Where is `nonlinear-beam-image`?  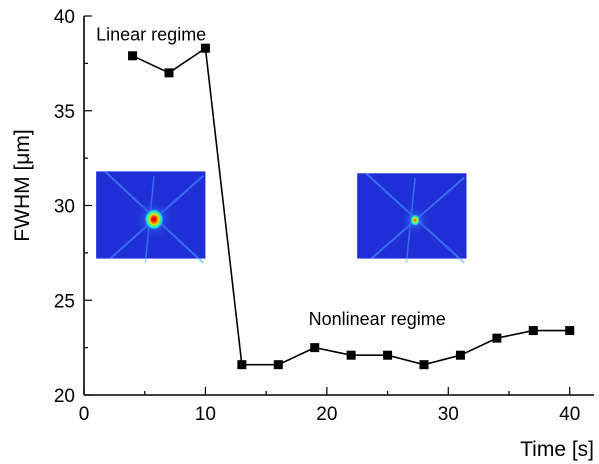
nonlinear-beam-image is located at coordinates (412, 218).